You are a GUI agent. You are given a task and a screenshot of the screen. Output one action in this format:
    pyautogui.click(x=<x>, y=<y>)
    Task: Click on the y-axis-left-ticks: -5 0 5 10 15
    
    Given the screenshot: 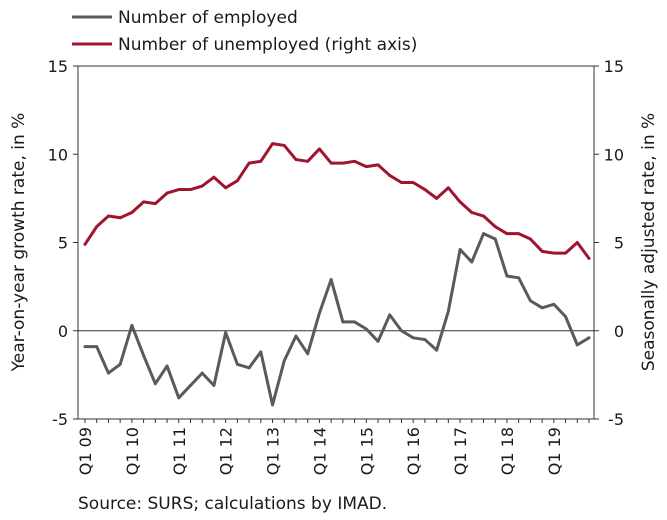 What is the action you would take?
    pyautogui.click(x=63, y=243)
    